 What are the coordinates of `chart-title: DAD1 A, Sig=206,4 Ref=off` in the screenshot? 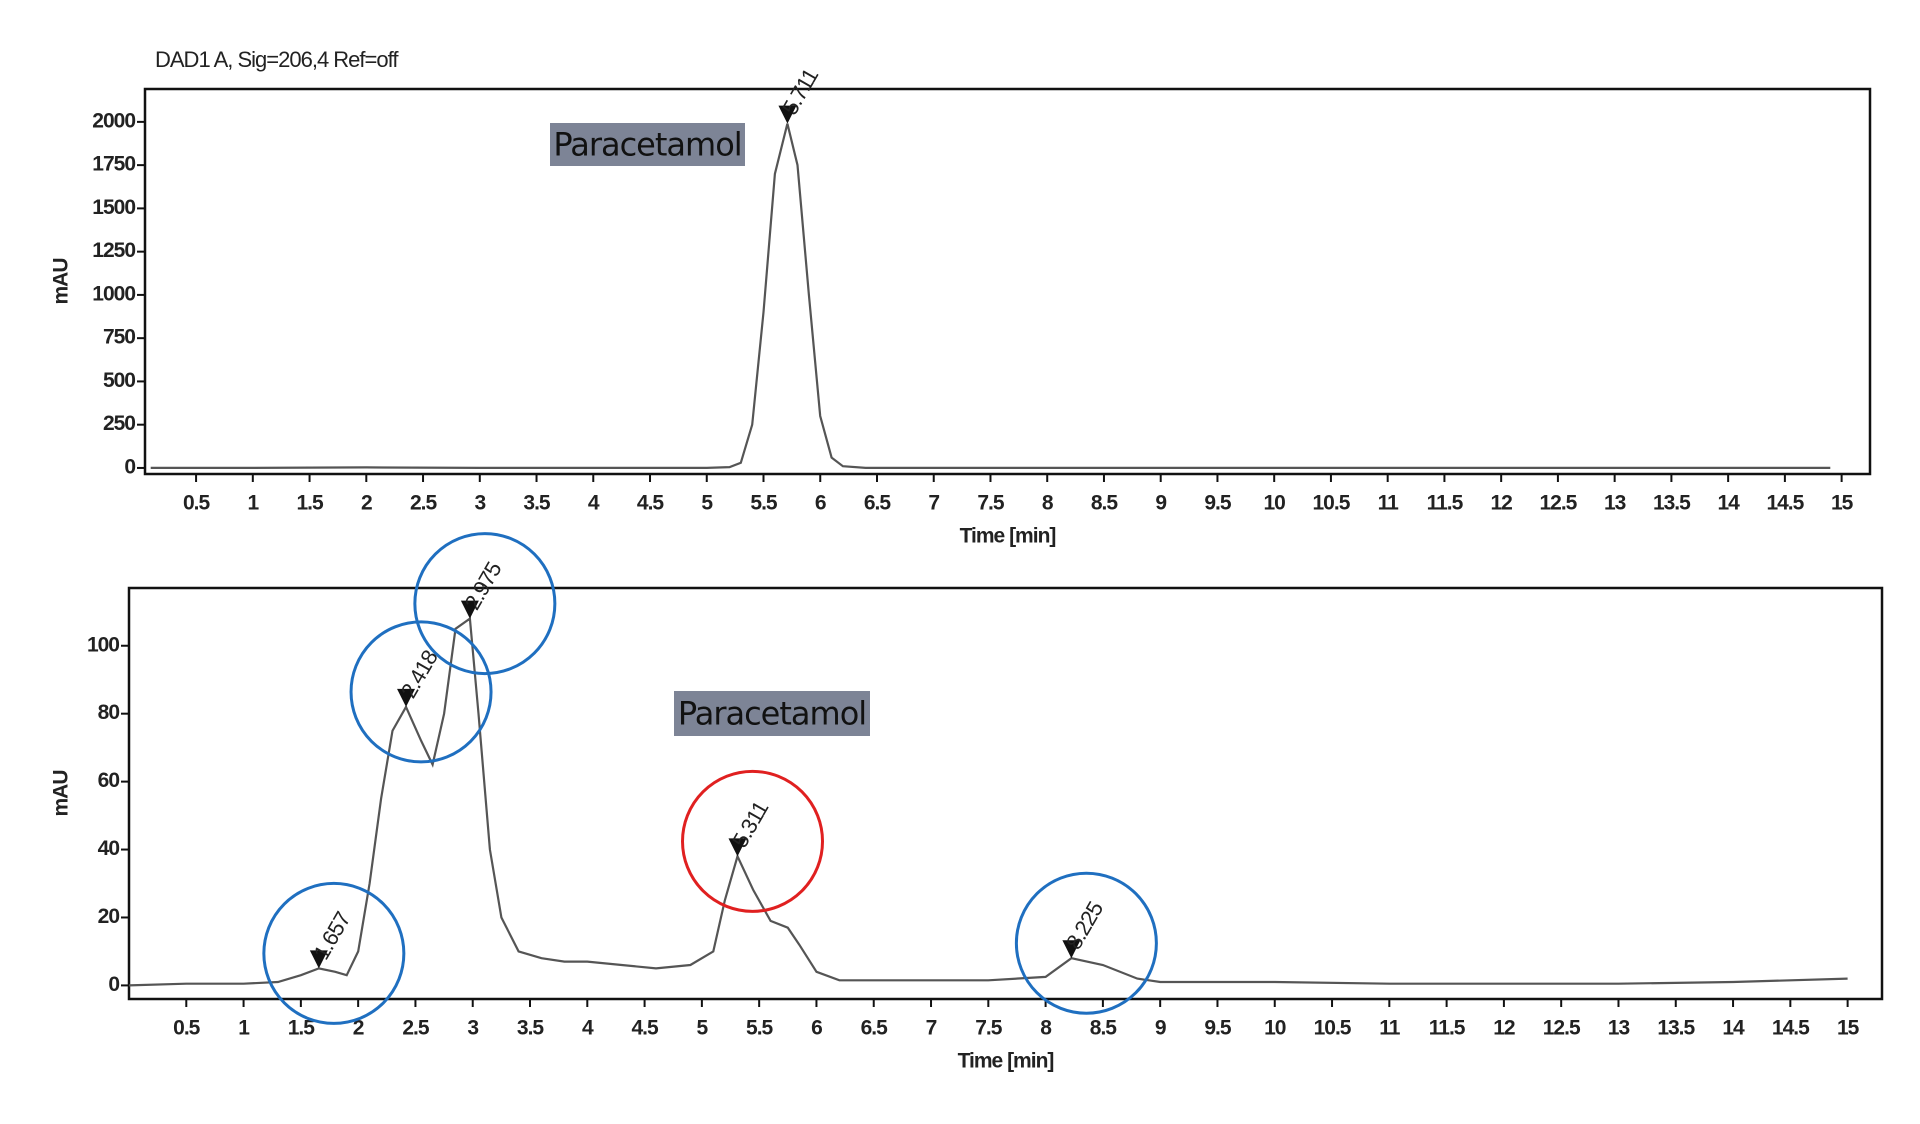 It's located at (277, 59).